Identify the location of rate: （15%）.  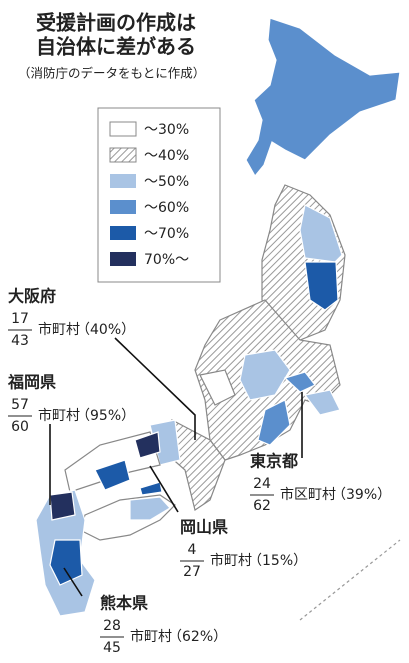
(277, 561).